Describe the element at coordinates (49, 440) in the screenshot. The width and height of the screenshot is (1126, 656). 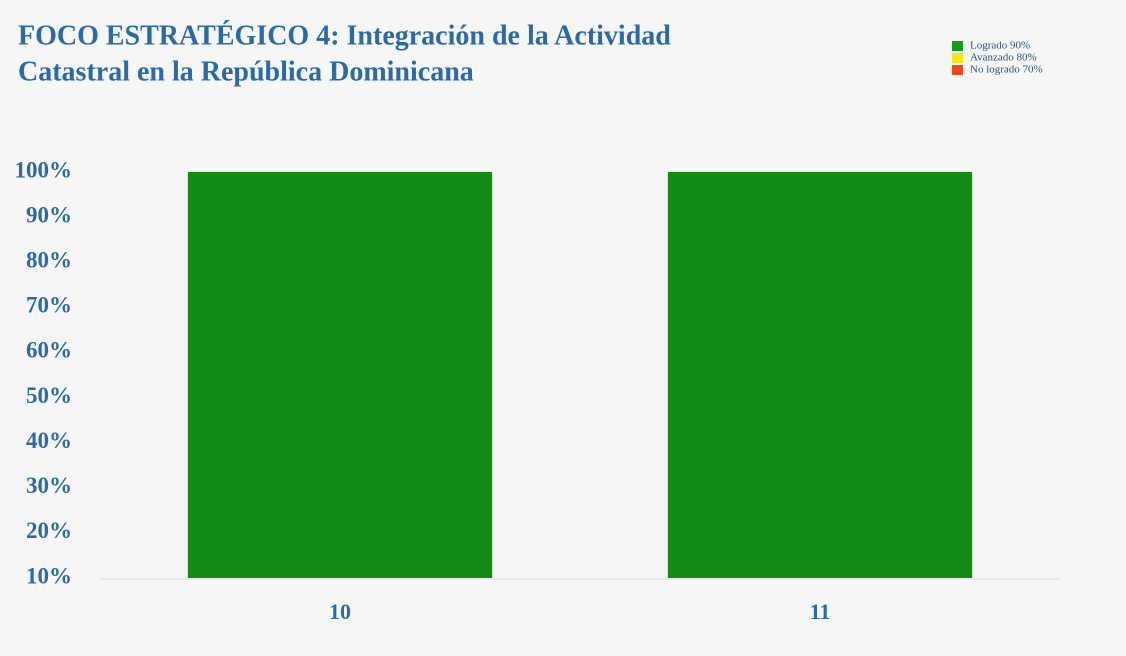
I see `y-tick-label: 40%` at that location.